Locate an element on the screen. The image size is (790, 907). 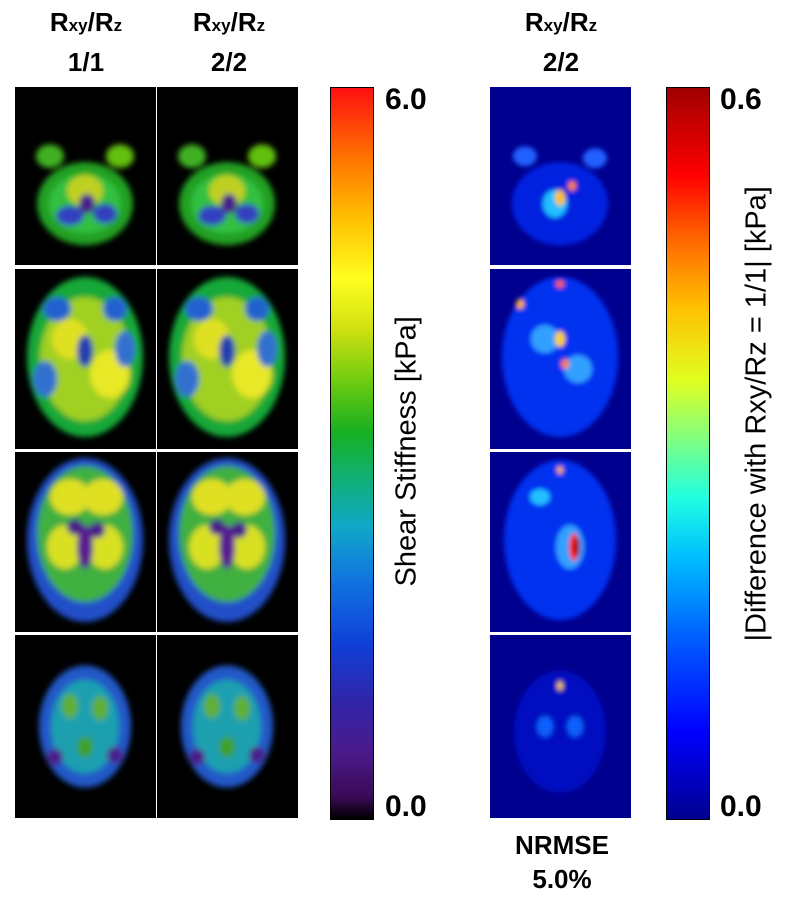
nrmse-caption: NRMSE 5.0% is located at coordinates (562, 862).